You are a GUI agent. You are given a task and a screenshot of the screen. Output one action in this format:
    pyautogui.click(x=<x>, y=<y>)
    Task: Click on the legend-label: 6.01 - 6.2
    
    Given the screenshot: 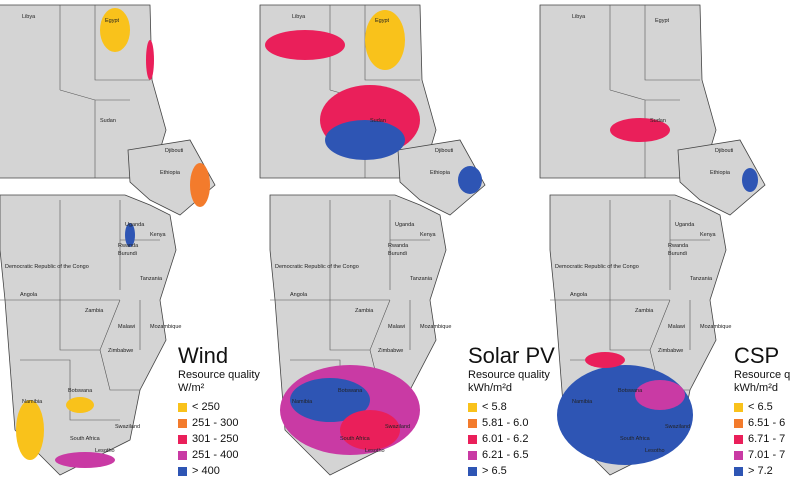 What is the action you would take?
    pyautogui.click(x=505, y=439)
    